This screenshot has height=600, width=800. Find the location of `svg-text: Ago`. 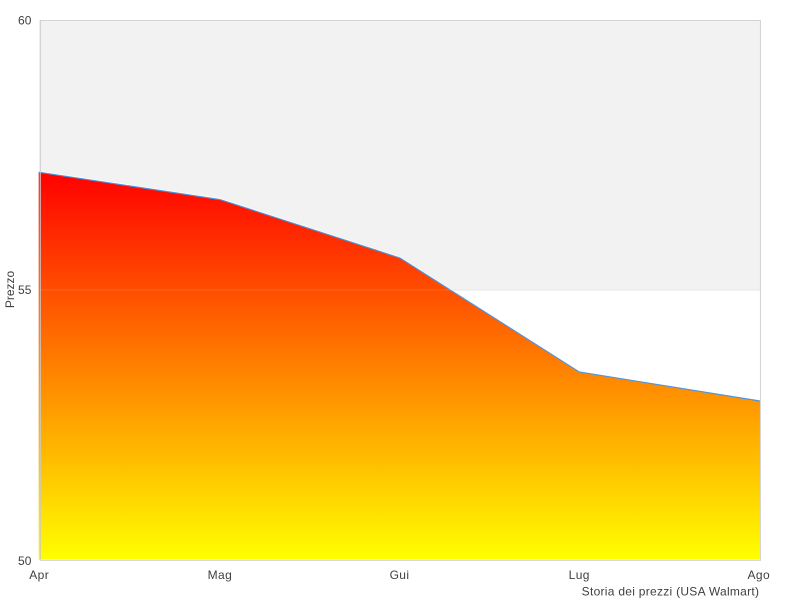

svg-text: Ago is located at coordinates (759, 575).